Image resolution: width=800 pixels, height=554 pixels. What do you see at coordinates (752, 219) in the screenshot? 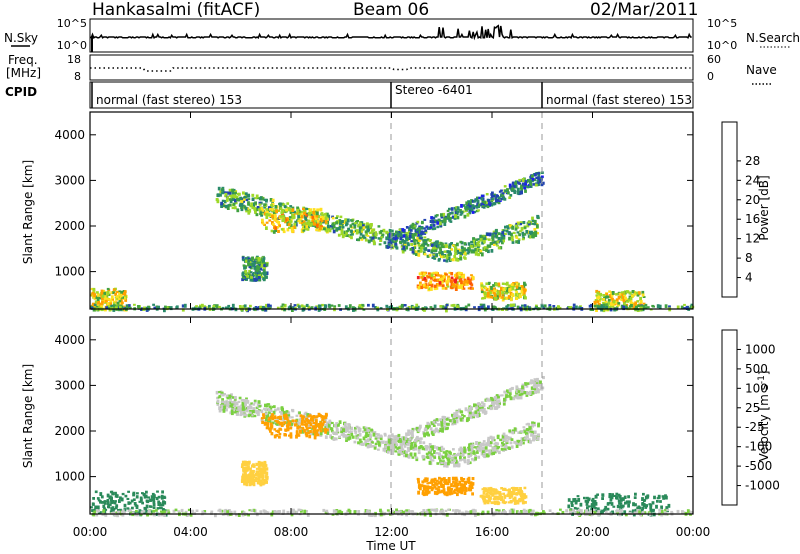
I see `colorbar-tick-label: 16` at bounding box center [752, 219].